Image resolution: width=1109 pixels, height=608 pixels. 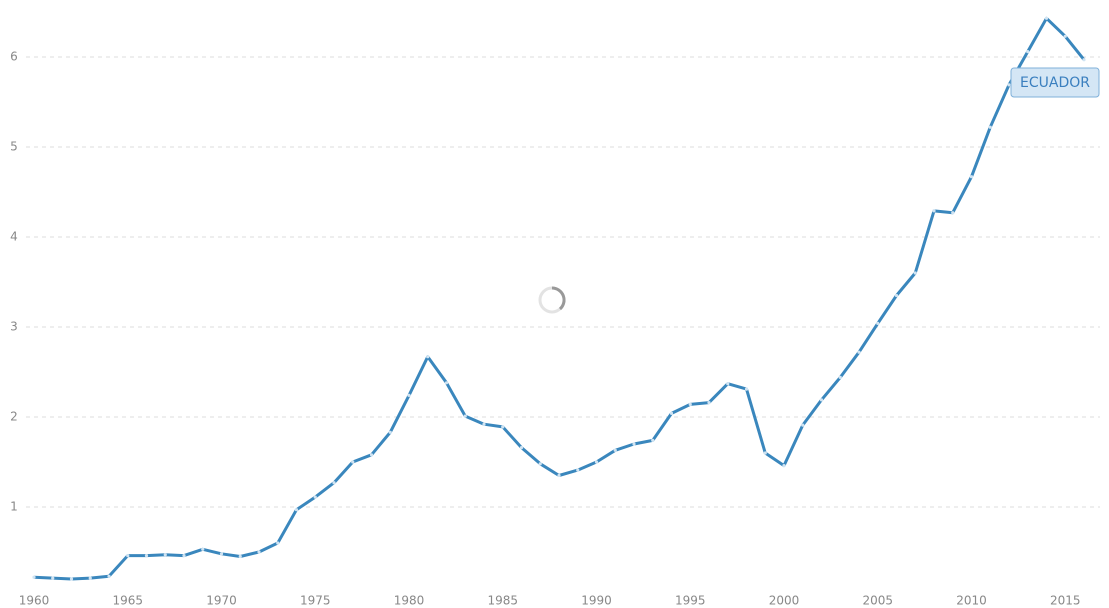 I want to click on x-tick-label: 1965, so click(x=127, y=601).